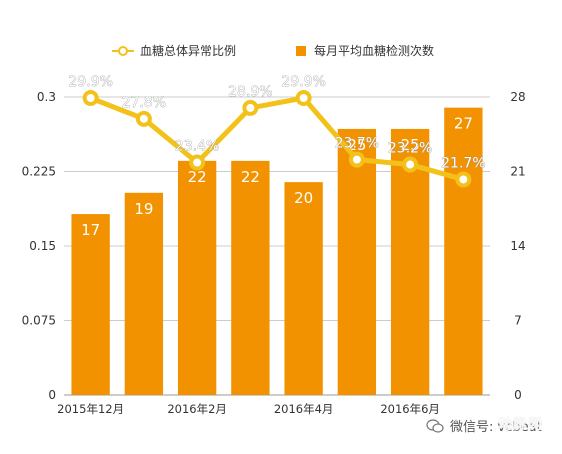 The image size is (562, 454). Describe the element at coordinates (517, 172) in the screenshot. I see `y-right-tick-label: 21` at that location.